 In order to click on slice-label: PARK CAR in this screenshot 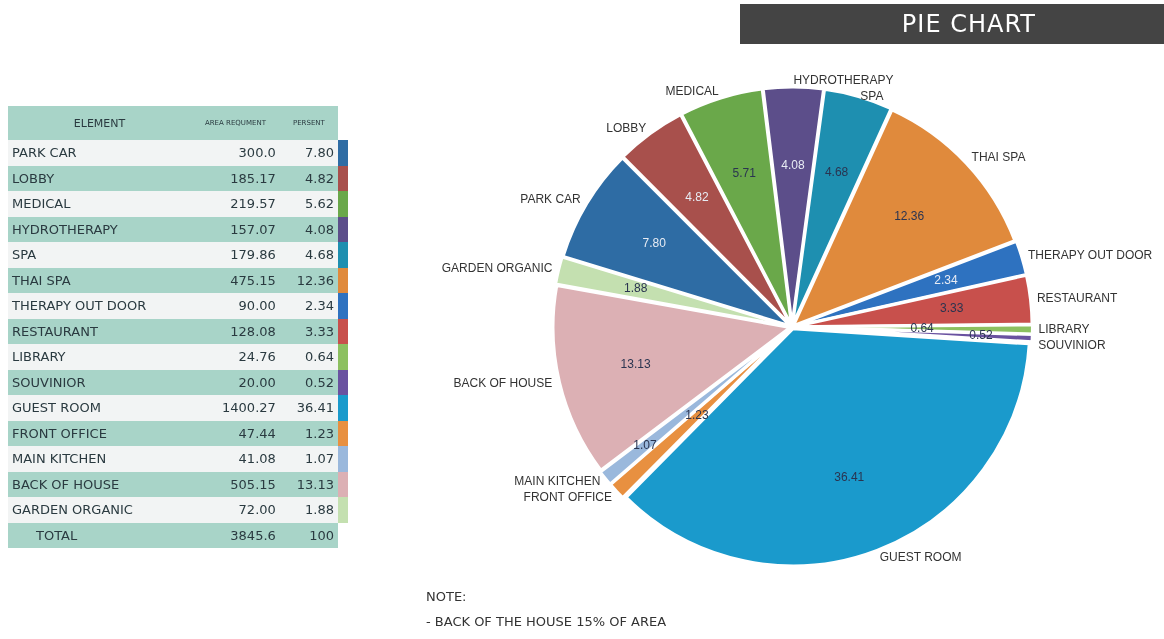, I will do `click(551, 199)`.